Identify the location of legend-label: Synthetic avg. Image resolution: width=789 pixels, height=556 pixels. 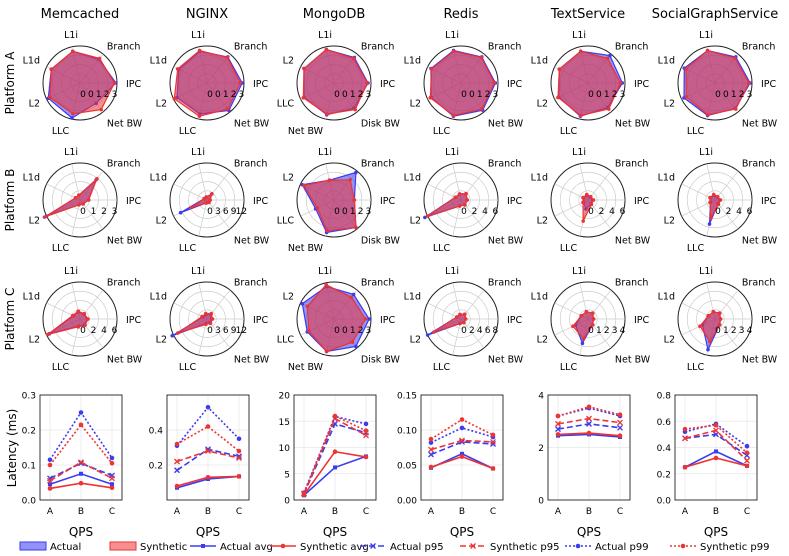
(334, 547).